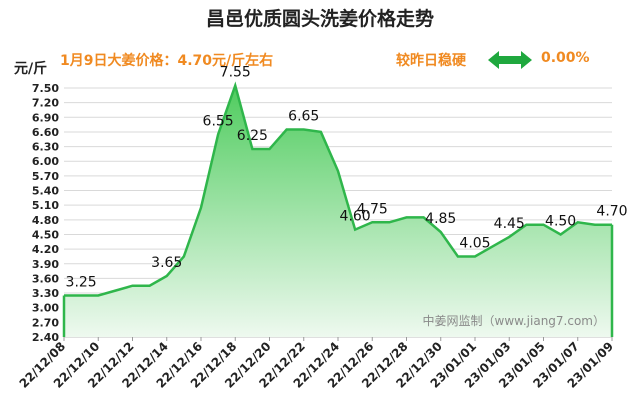 This screenshot has height=410, width=640. Describe the element at coordinates (509, 224) in the screenshot. I see `data-label: 4.45` at that location.